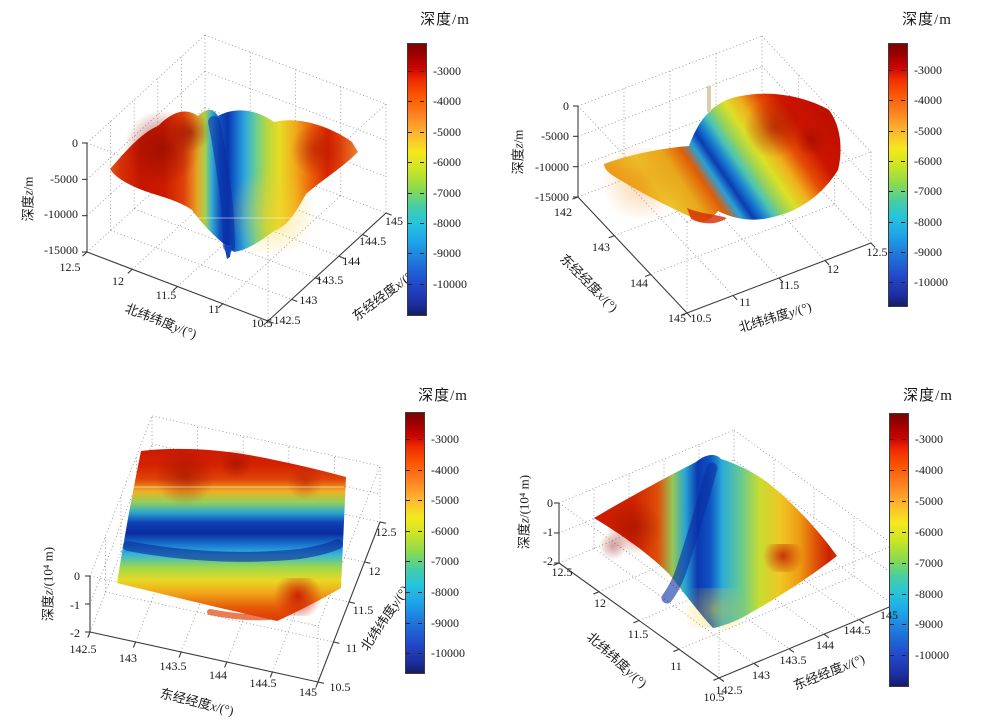  I want to click on tick-label: 145, so click(677, 318).